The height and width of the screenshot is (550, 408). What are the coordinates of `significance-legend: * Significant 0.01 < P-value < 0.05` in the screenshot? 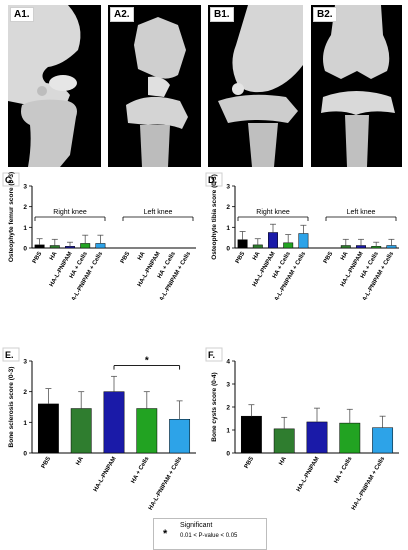 It's located at (210, 534).